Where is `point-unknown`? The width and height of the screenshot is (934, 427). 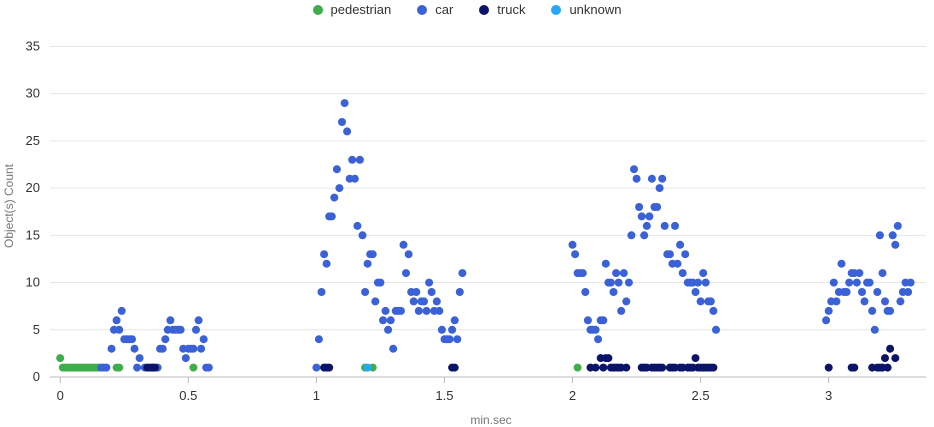 point-unknown is located at coordinates (367, 367).